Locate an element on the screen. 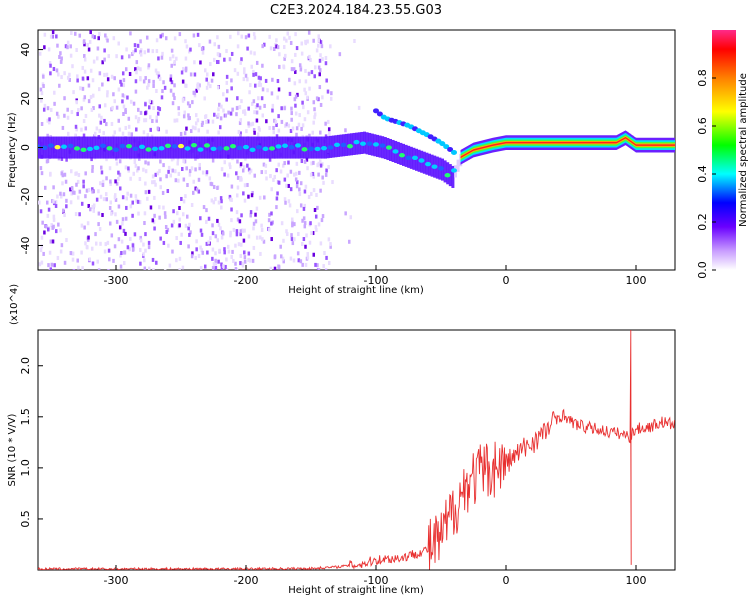 The width and height of the screenshot is (750, 600). x-tick-label: 100 is located at coordinates (636, 580).